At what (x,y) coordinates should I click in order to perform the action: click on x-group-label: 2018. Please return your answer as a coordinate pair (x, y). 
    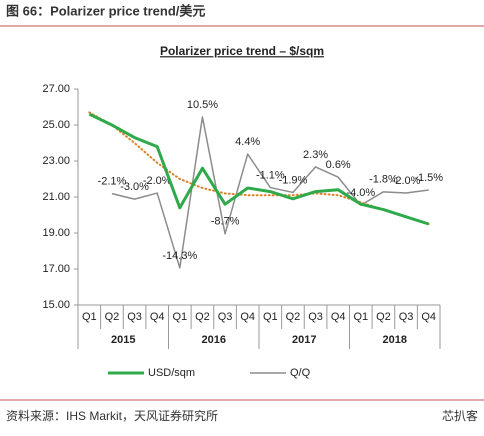
    Looking at the image, I should click on (395, 340).